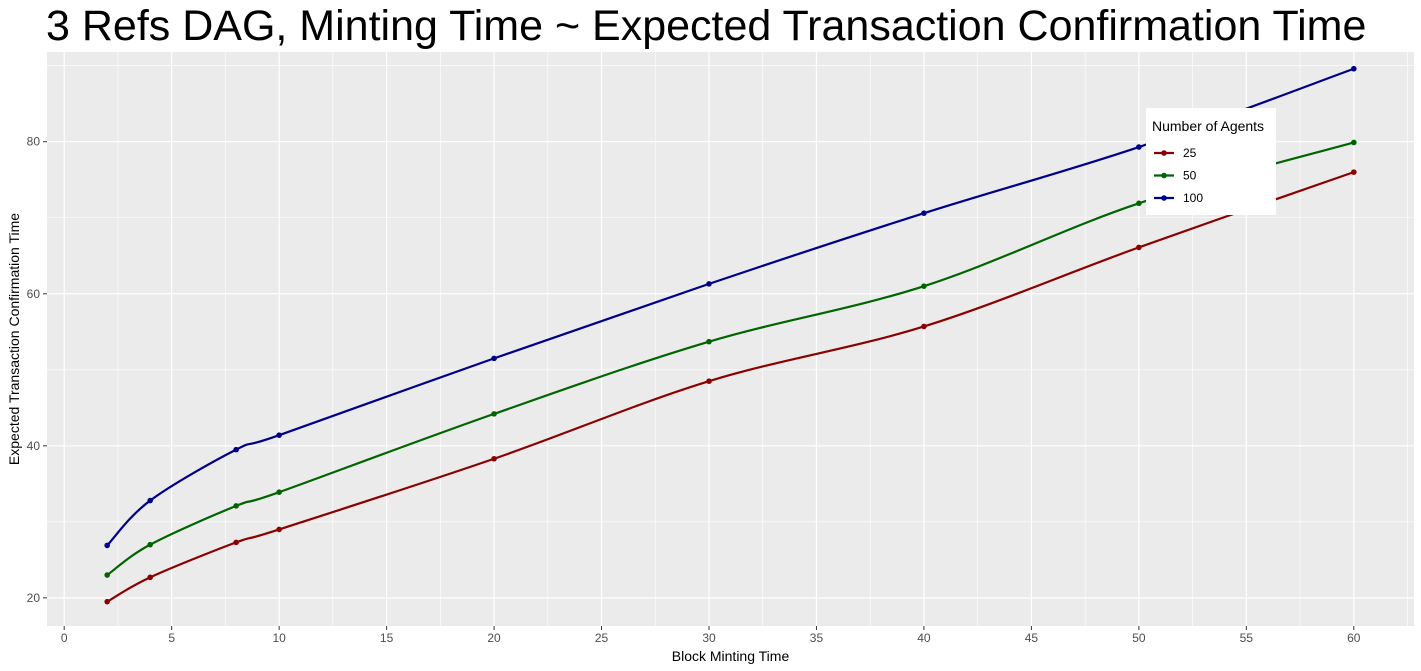 This screenshot has width=1421, height=671. I want to click on data-point-25-x4, so click(150, 577).